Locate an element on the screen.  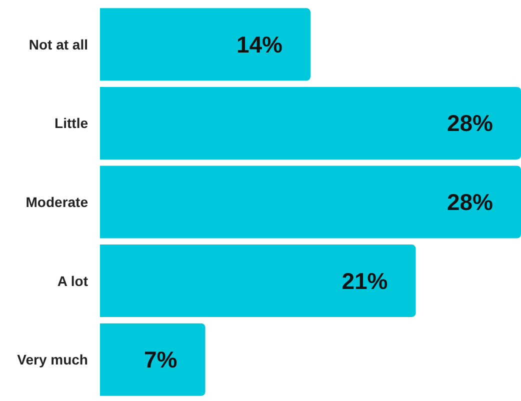
data-label: 14% is located at coordinates (259, 44).